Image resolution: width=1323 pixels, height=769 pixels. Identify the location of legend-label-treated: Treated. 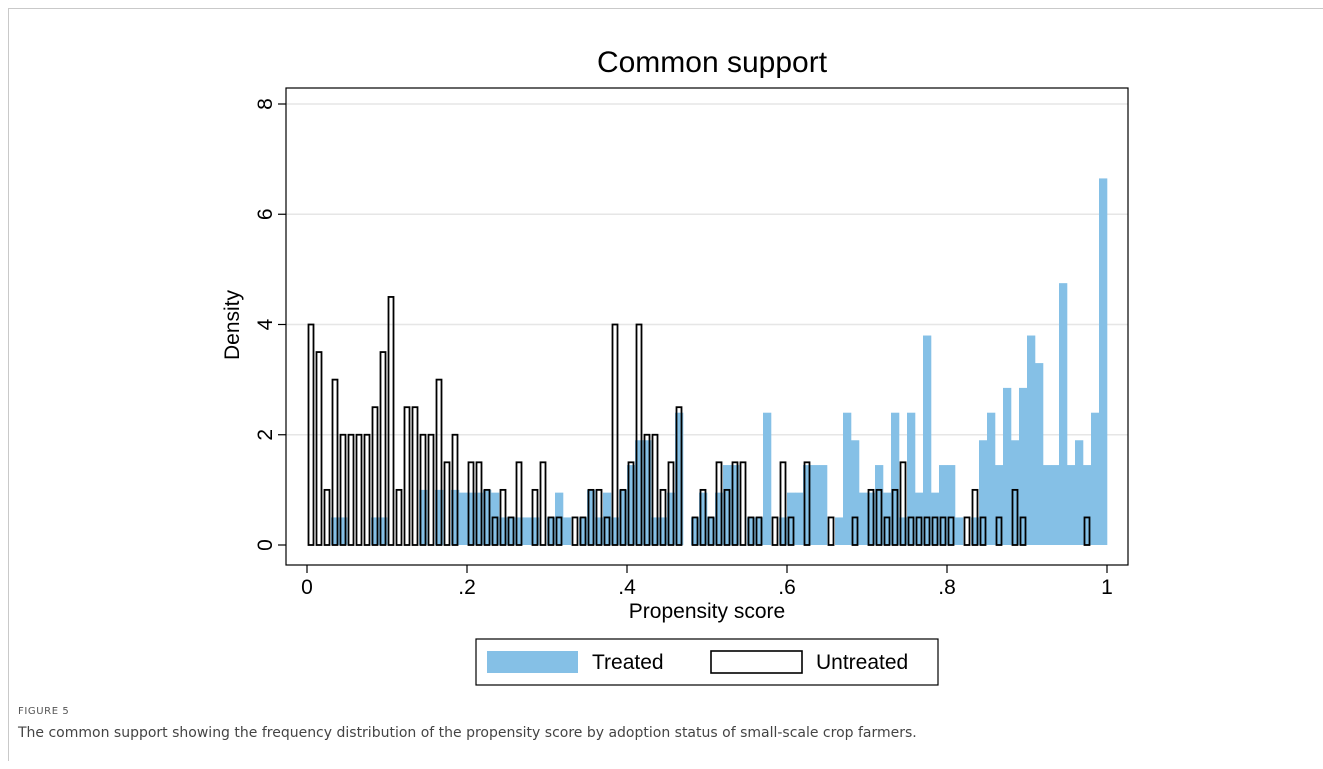
(628, 662).